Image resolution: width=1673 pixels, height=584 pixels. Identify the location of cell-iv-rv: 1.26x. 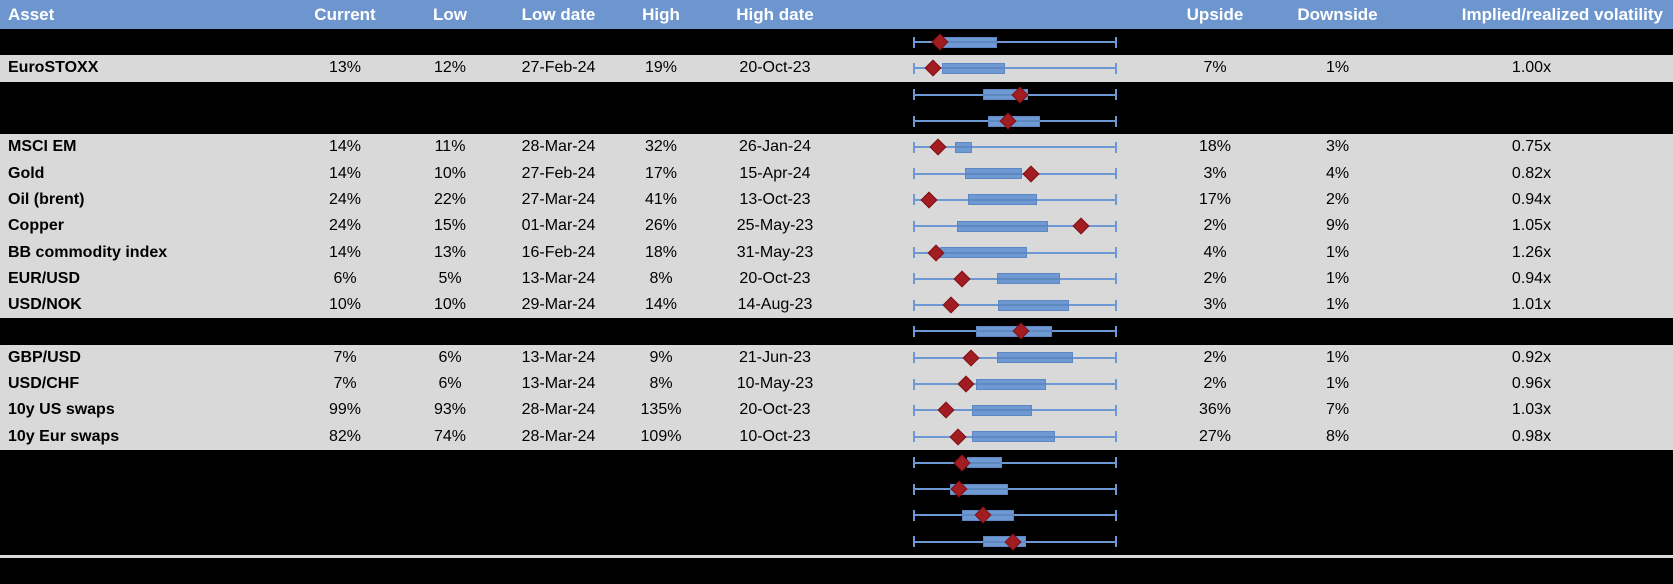
(1531, 252).